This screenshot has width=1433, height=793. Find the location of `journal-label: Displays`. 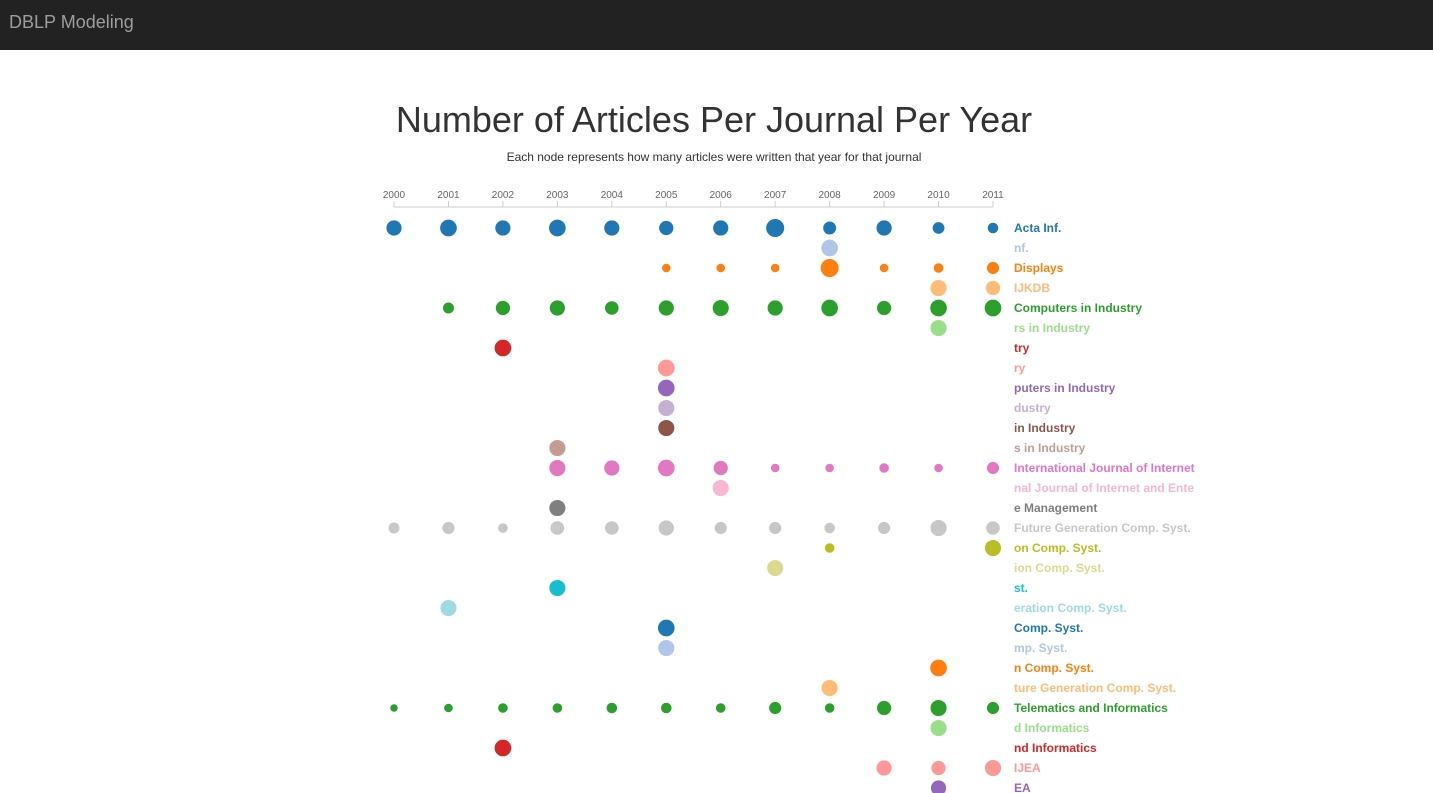

journal-label: Displays is located at coordinates (1039, 268).